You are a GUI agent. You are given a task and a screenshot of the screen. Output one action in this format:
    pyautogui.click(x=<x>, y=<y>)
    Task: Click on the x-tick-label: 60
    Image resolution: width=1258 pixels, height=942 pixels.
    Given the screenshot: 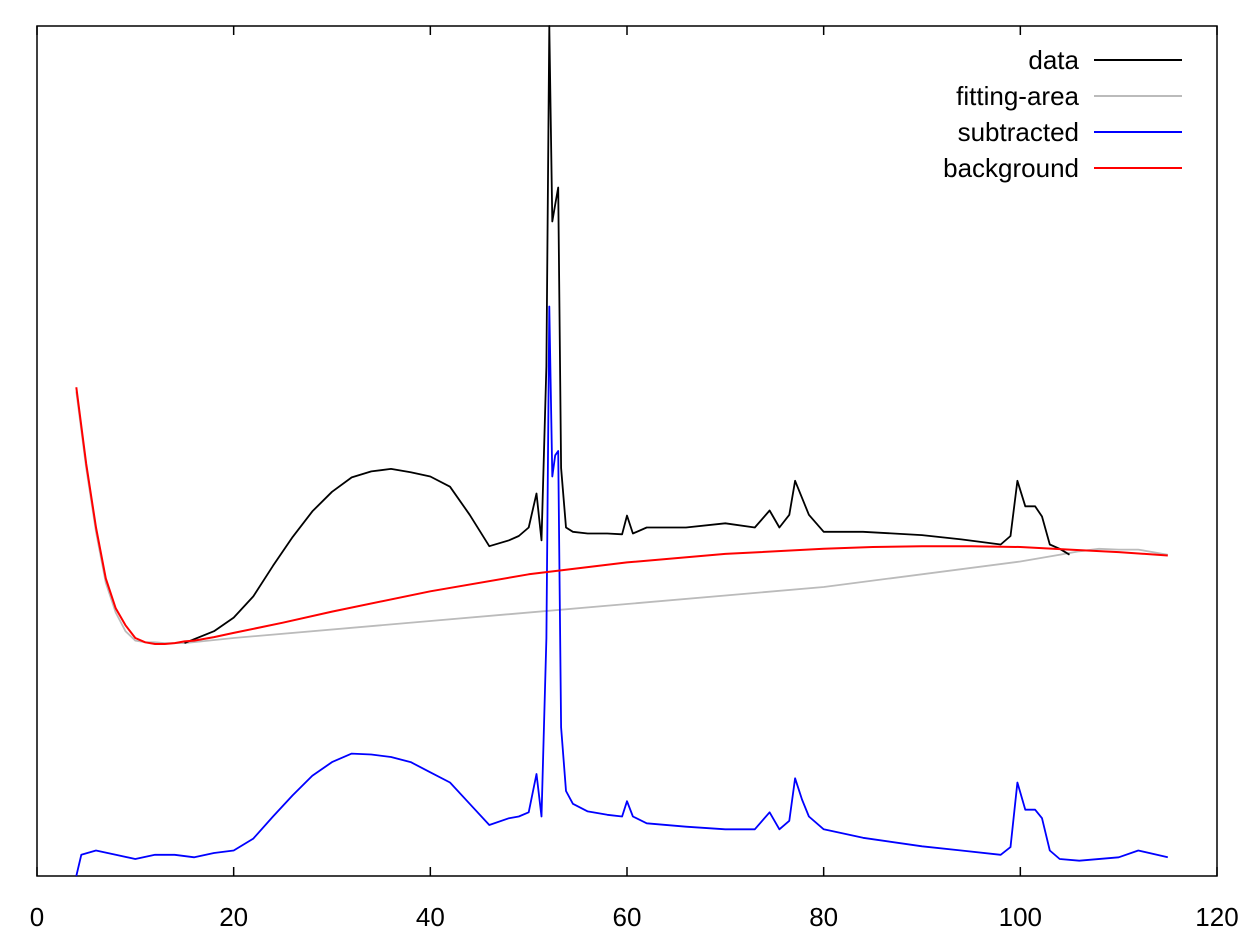 What is the action you would take?
    pyautogui.click(x=627, y=917)
    